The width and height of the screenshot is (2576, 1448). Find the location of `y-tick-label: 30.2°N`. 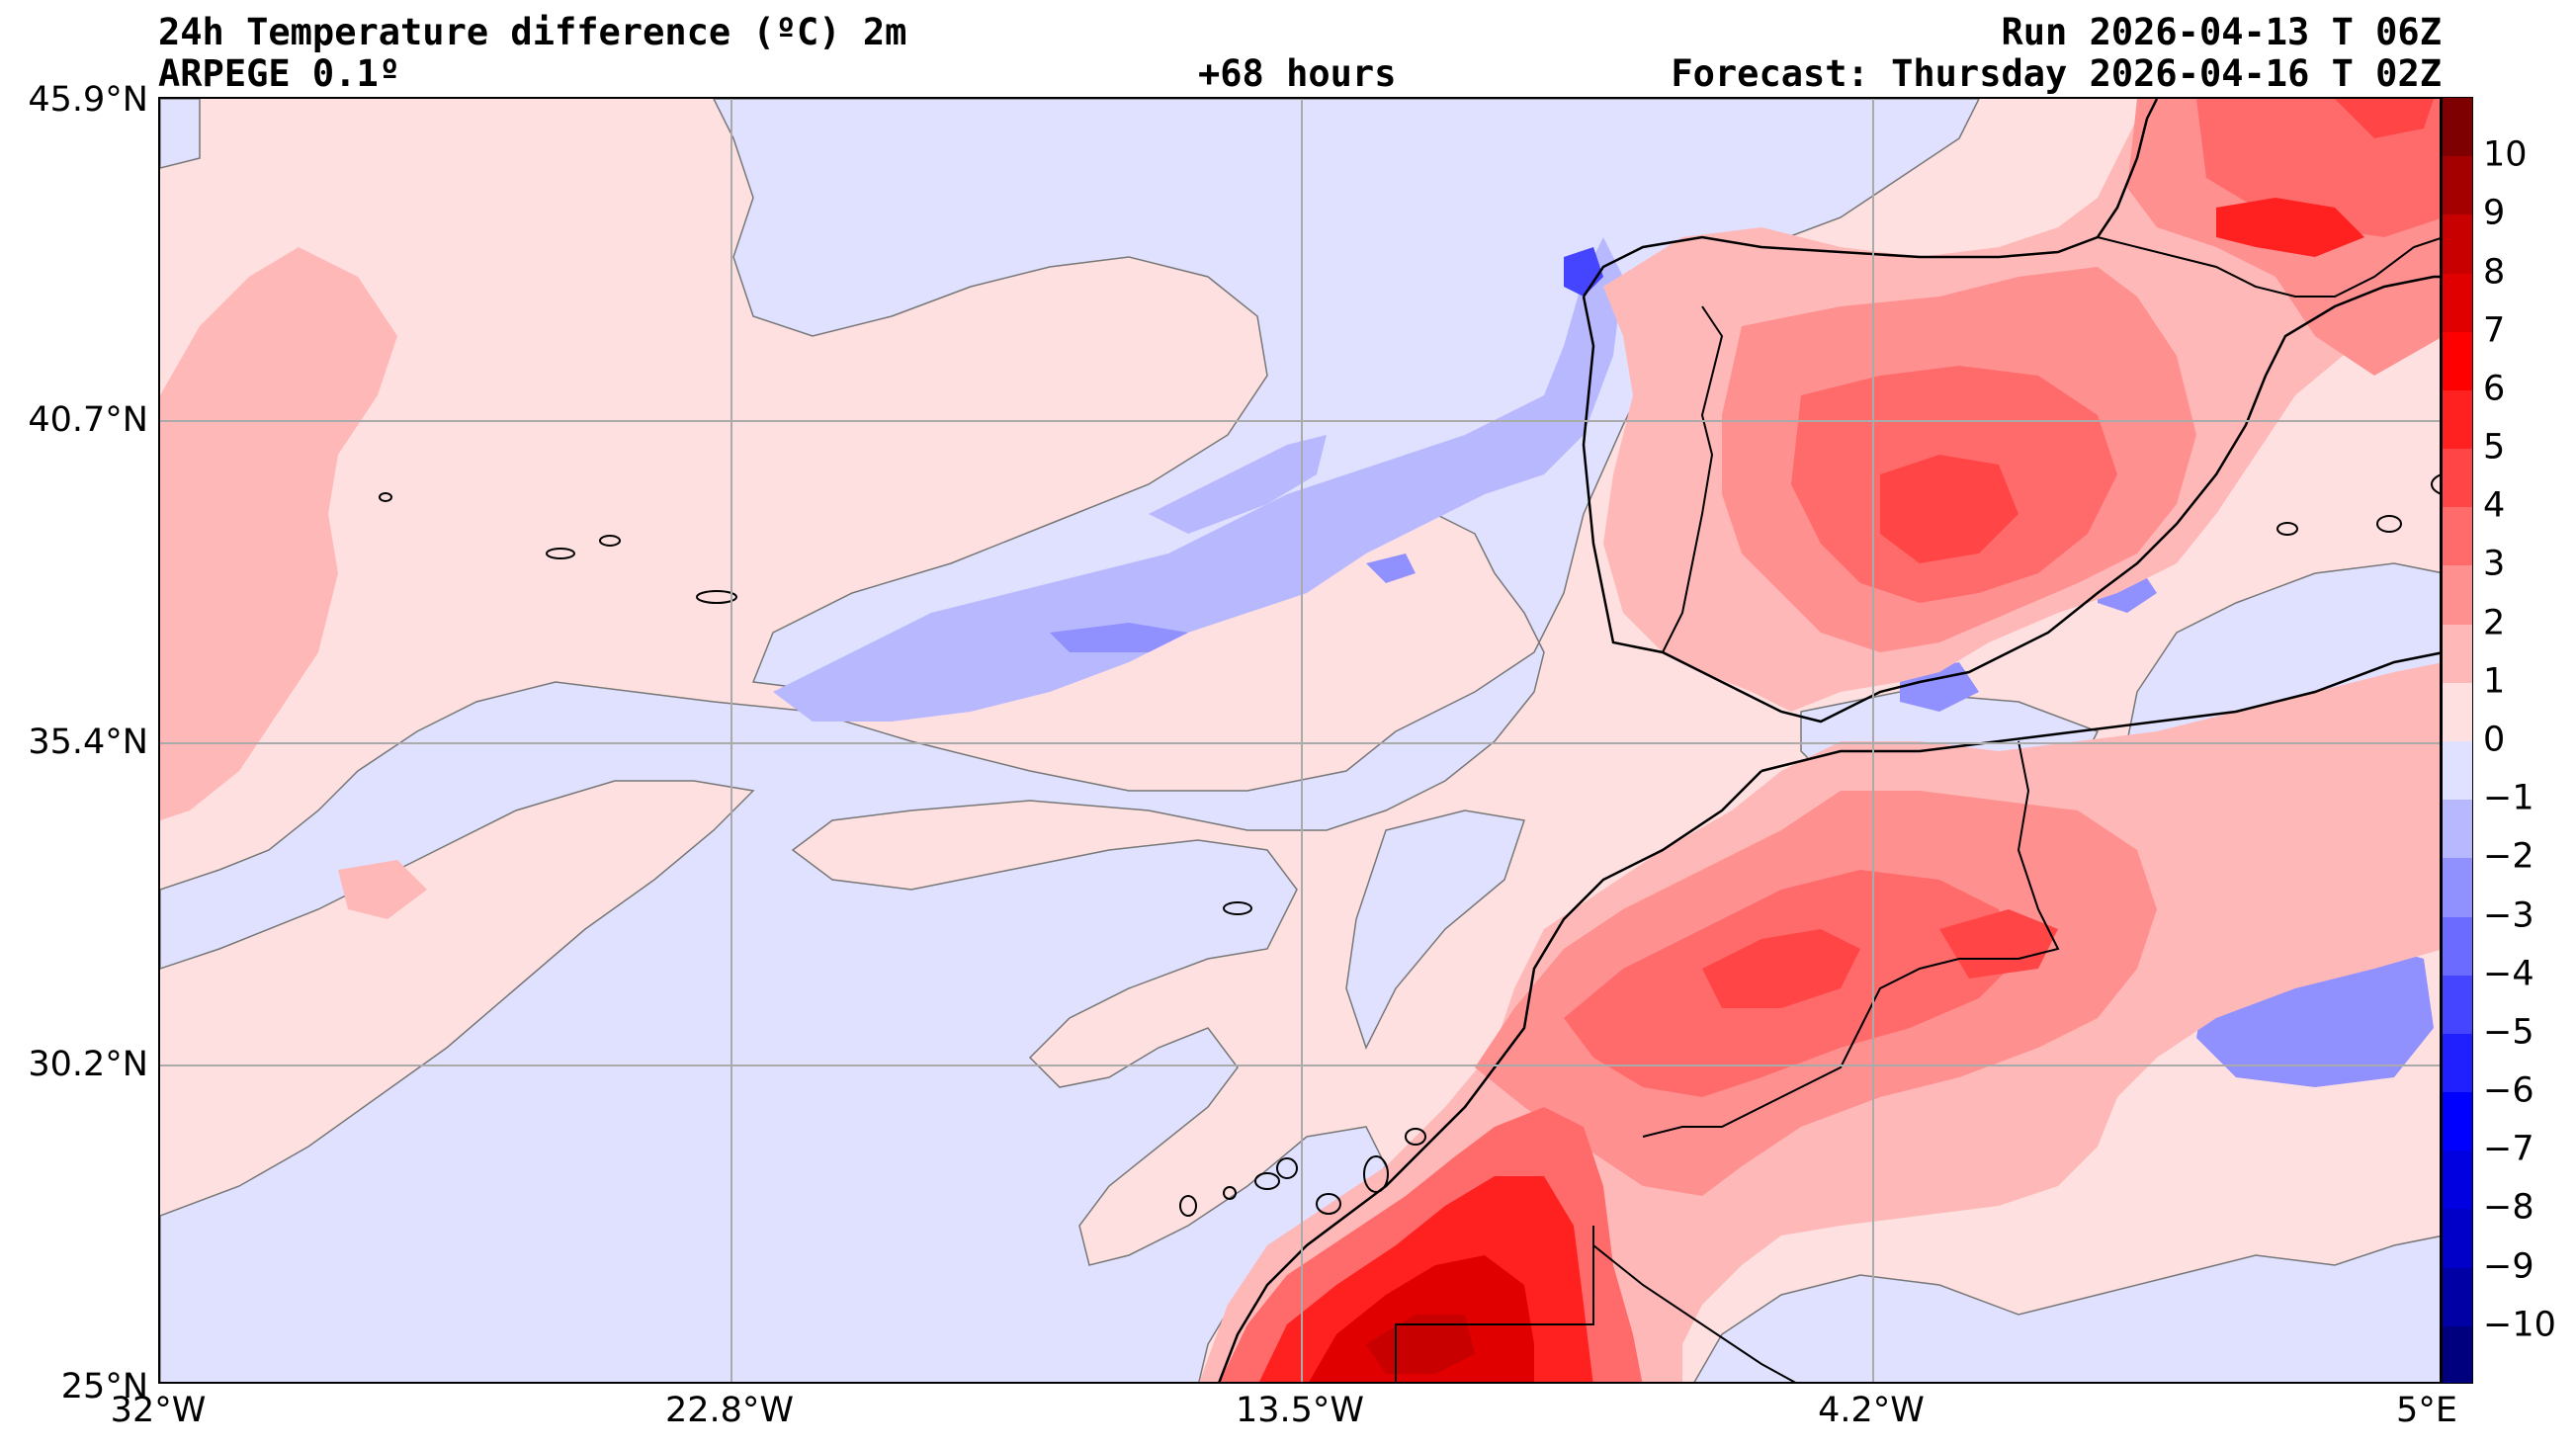

y-tick-label: 30.2°N is located at coordinates (88, 1064).